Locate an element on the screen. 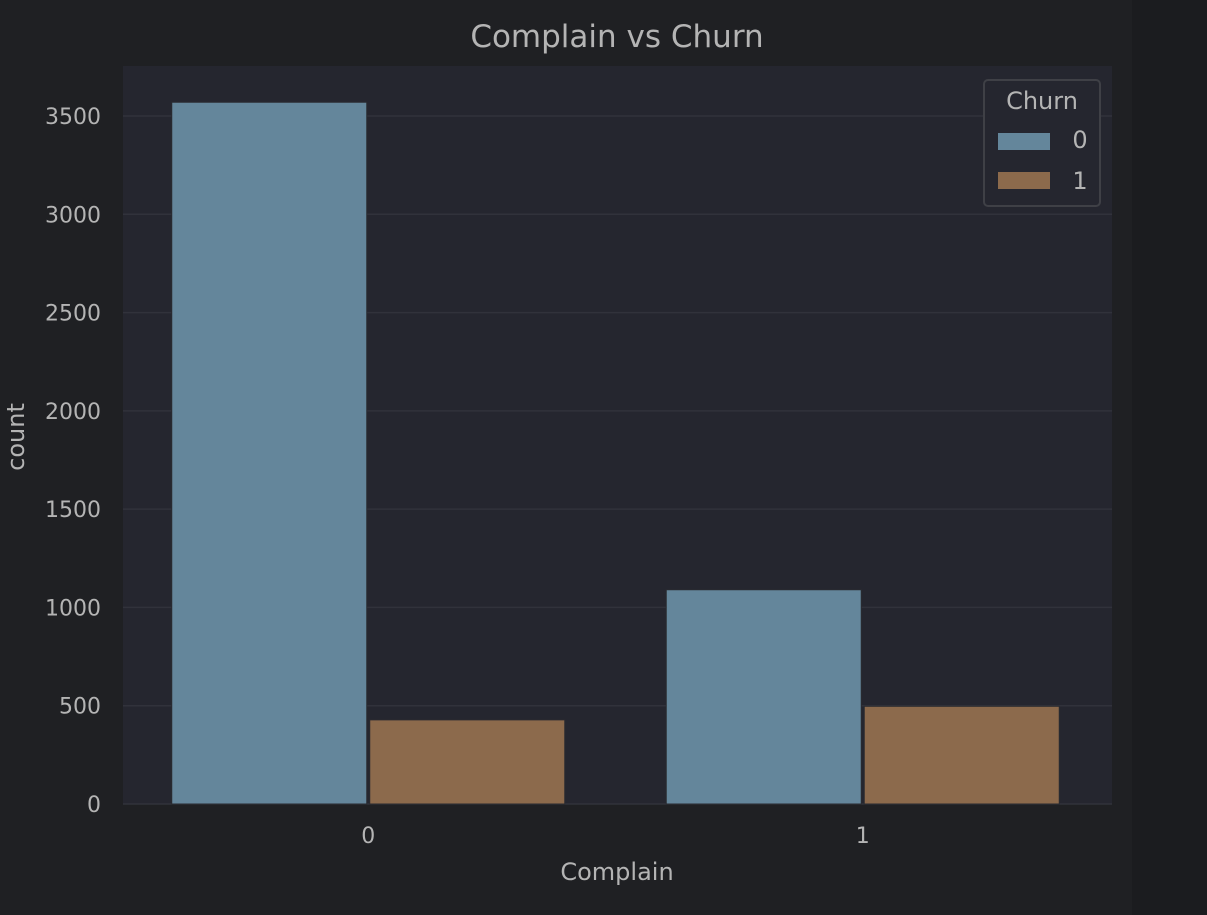 The image size is (1207, 915). y-tick-label: 2000 is located at coordinates (73, 412).